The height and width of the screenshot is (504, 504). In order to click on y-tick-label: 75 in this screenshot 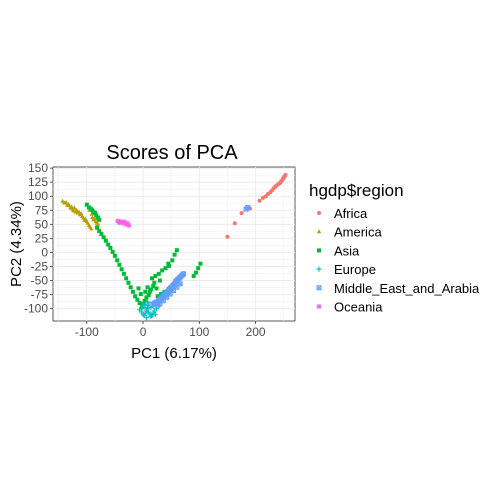, I will do `click(42, 210)`.